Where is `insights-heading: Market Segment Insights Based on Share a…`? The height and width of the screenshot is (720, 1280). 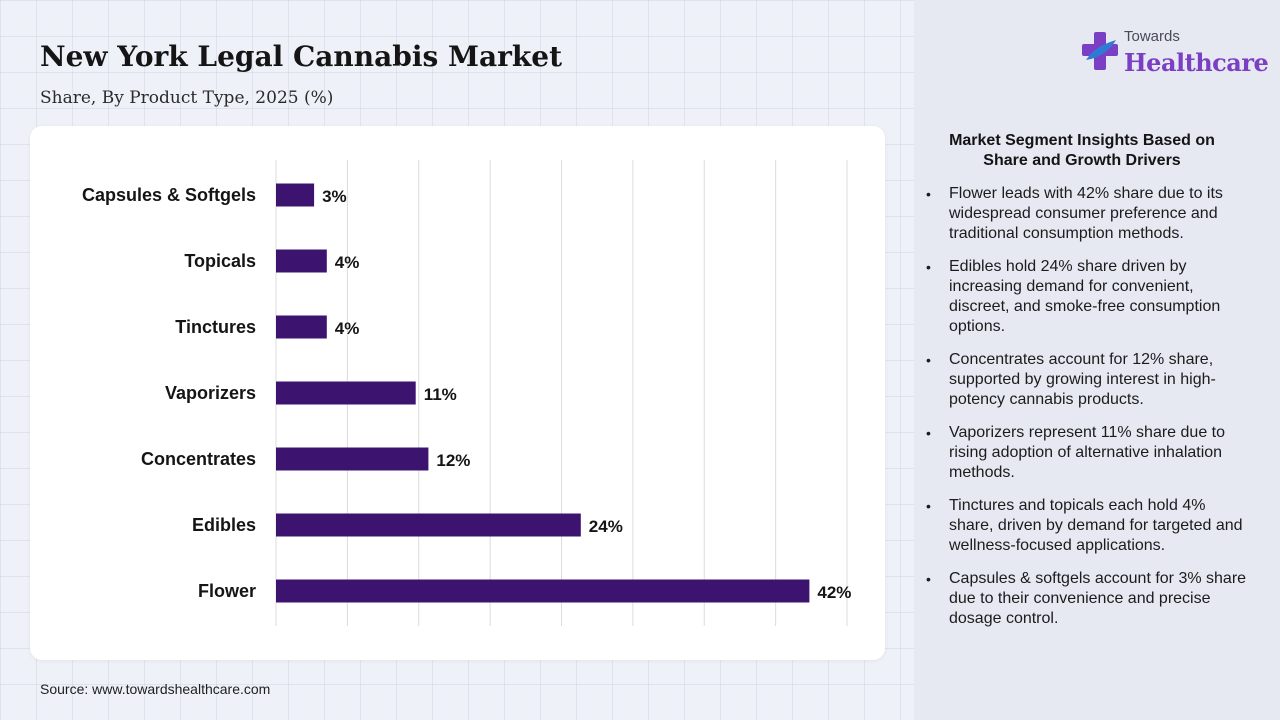 insights-heading: Market Segment Insights Based on Share a… is located at coordinates (1082, 150).